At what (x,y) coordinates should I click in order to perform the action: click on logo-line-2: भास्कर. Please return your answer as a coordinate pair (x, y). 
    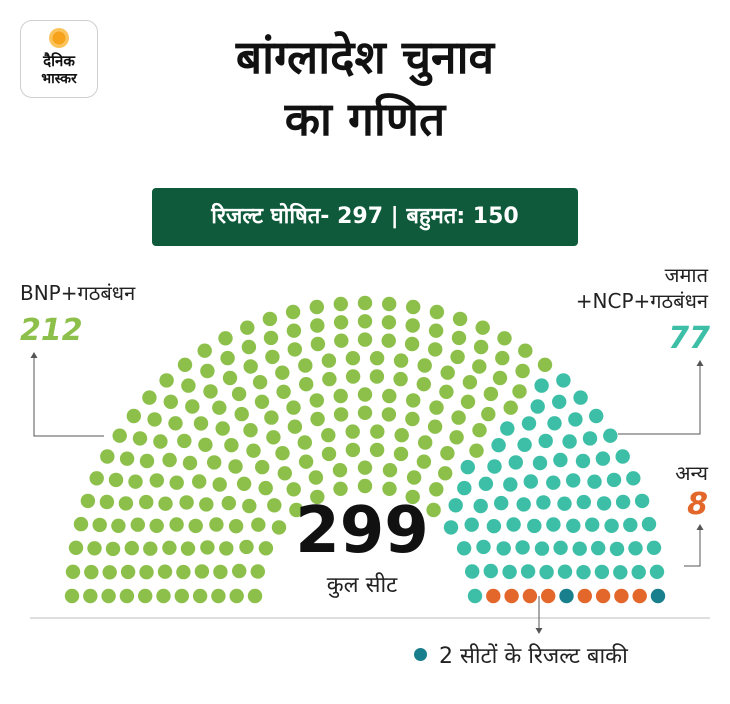
    Looking at the image, I should click on (59, 79).